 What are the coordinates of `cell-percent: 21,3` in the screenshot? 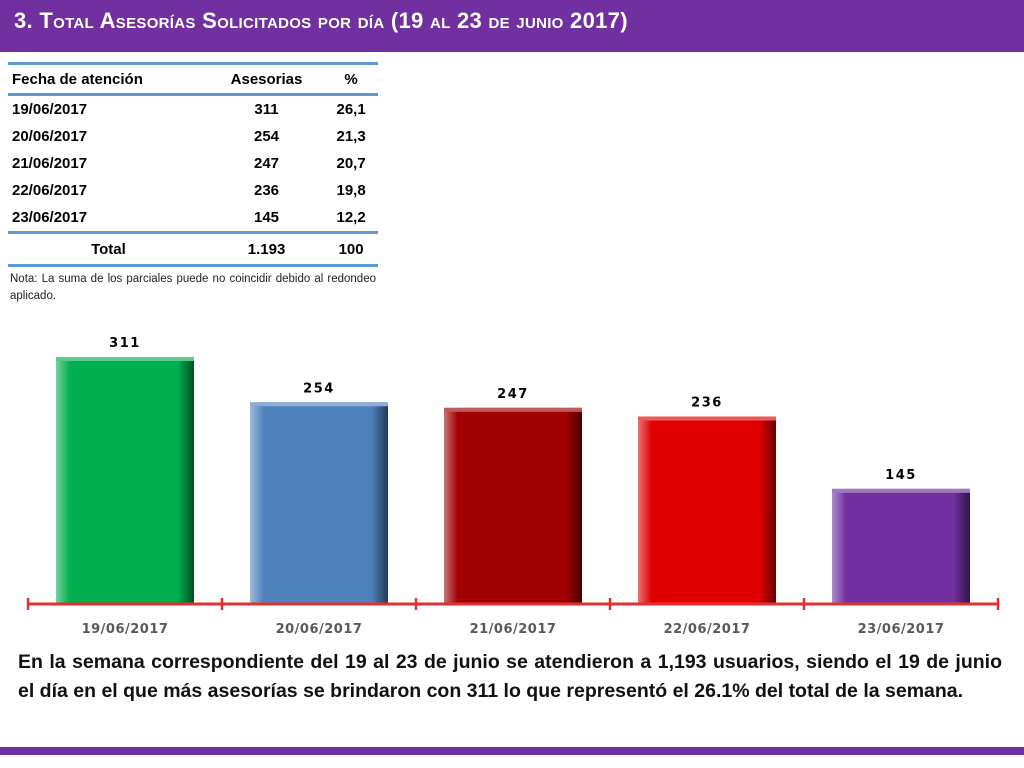 It's located at (351, 136).